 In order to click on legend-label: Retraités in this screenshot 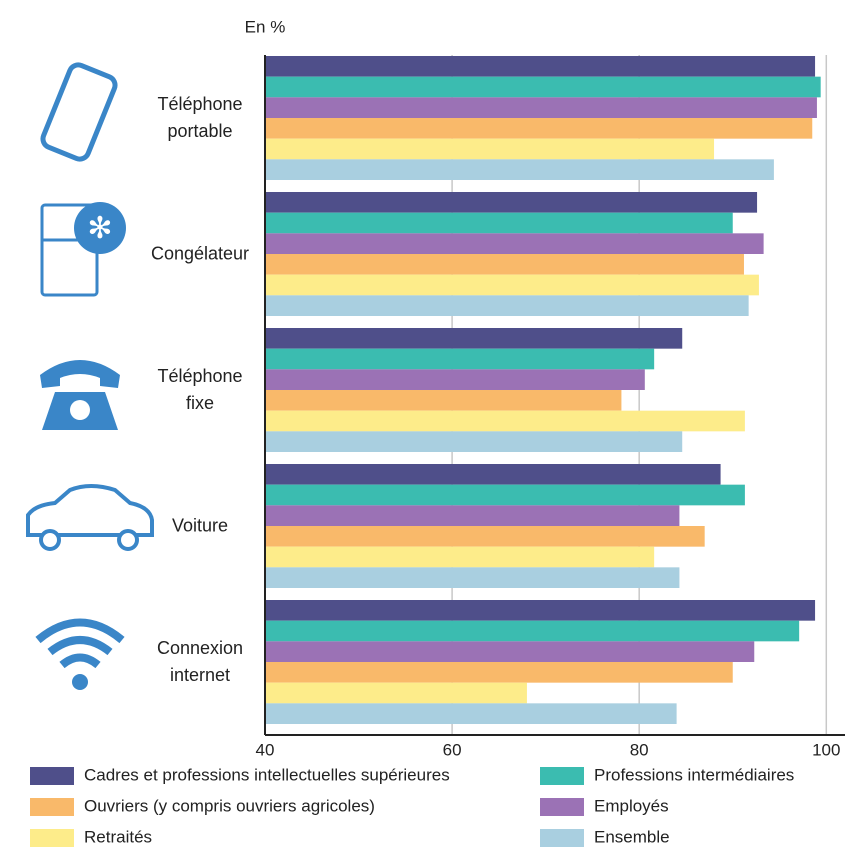, I will do `click(118, 836)`.